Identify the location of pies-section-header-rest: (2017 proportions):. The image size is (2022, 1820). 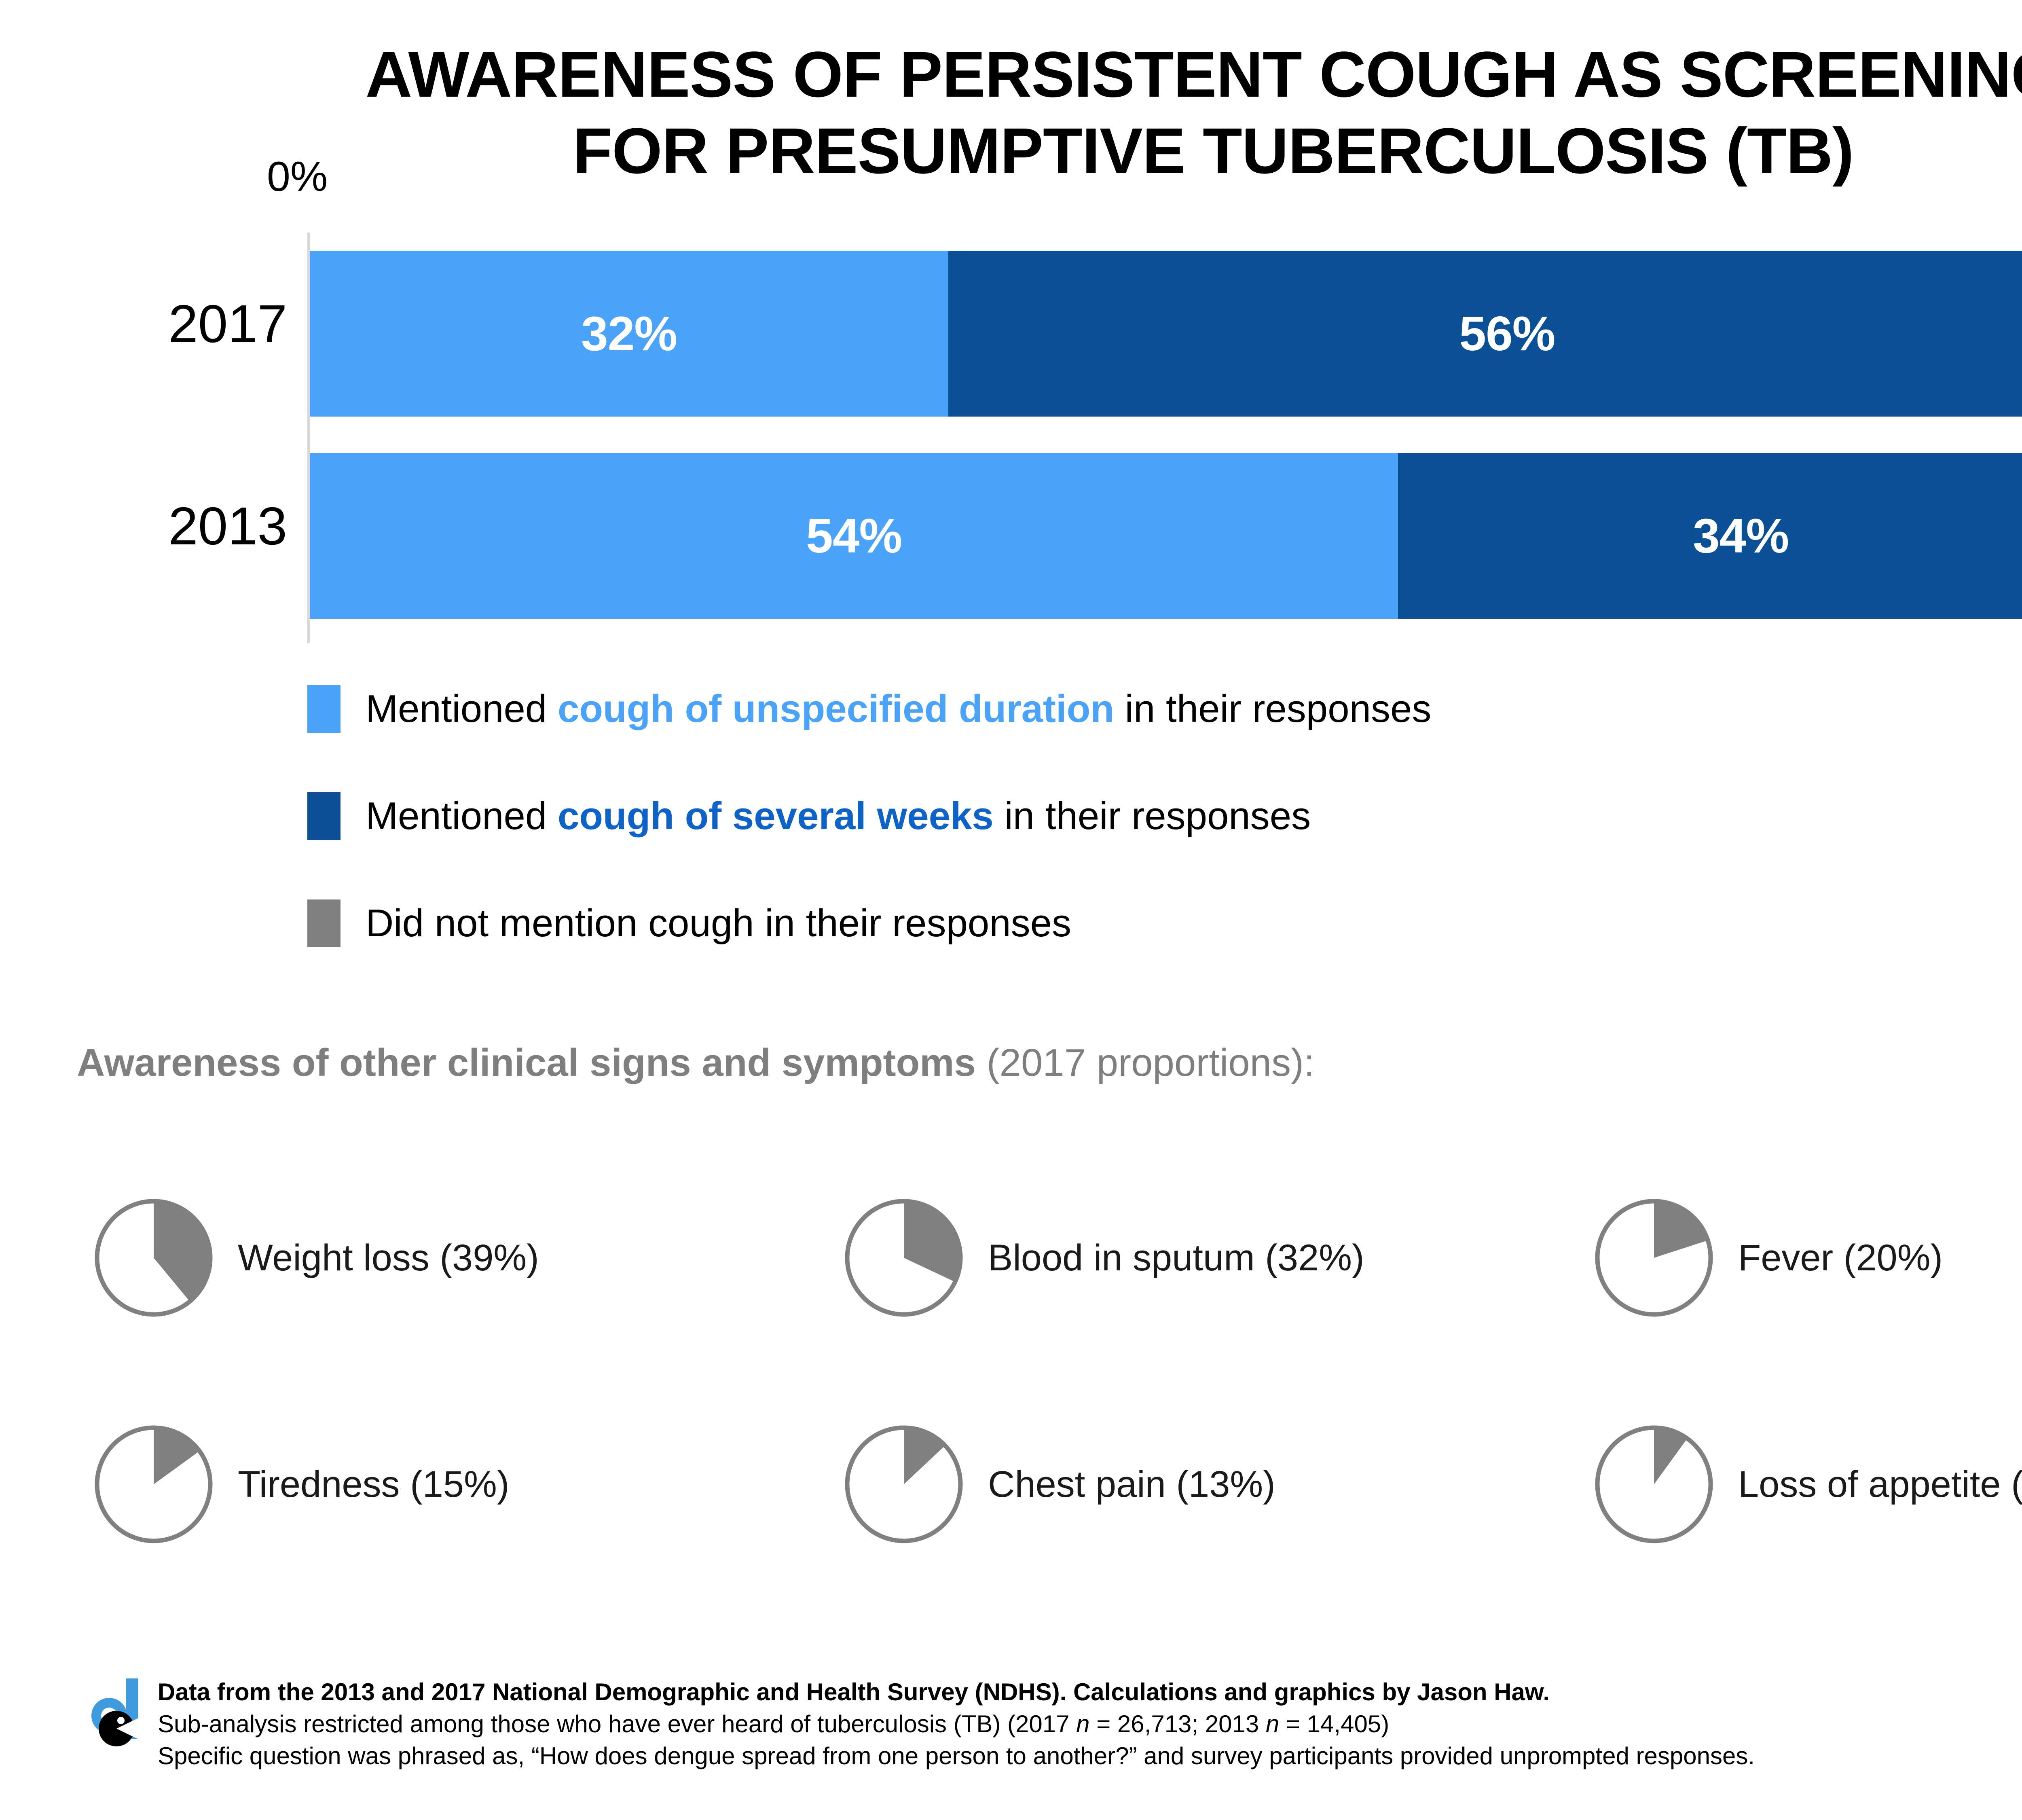
(1145, 1062).